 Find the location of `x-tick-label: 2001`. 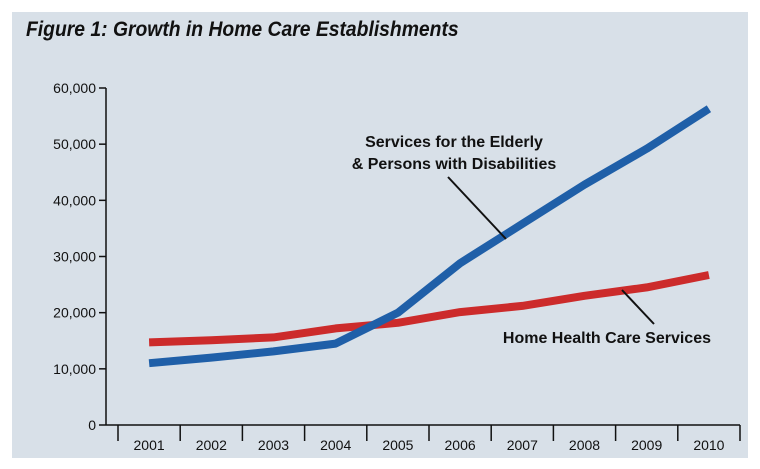

x-tick-label: 2001 is located at coordinates (149, 445).